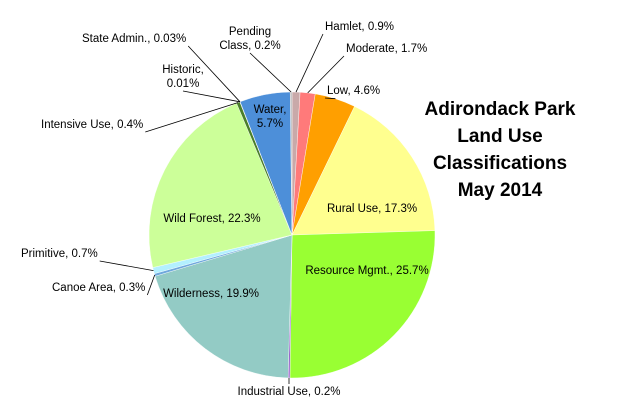  What do you see at coordinates (214, 74) in the screenshot?
I see `leader-state-admin` at bounding box center [214, 74].